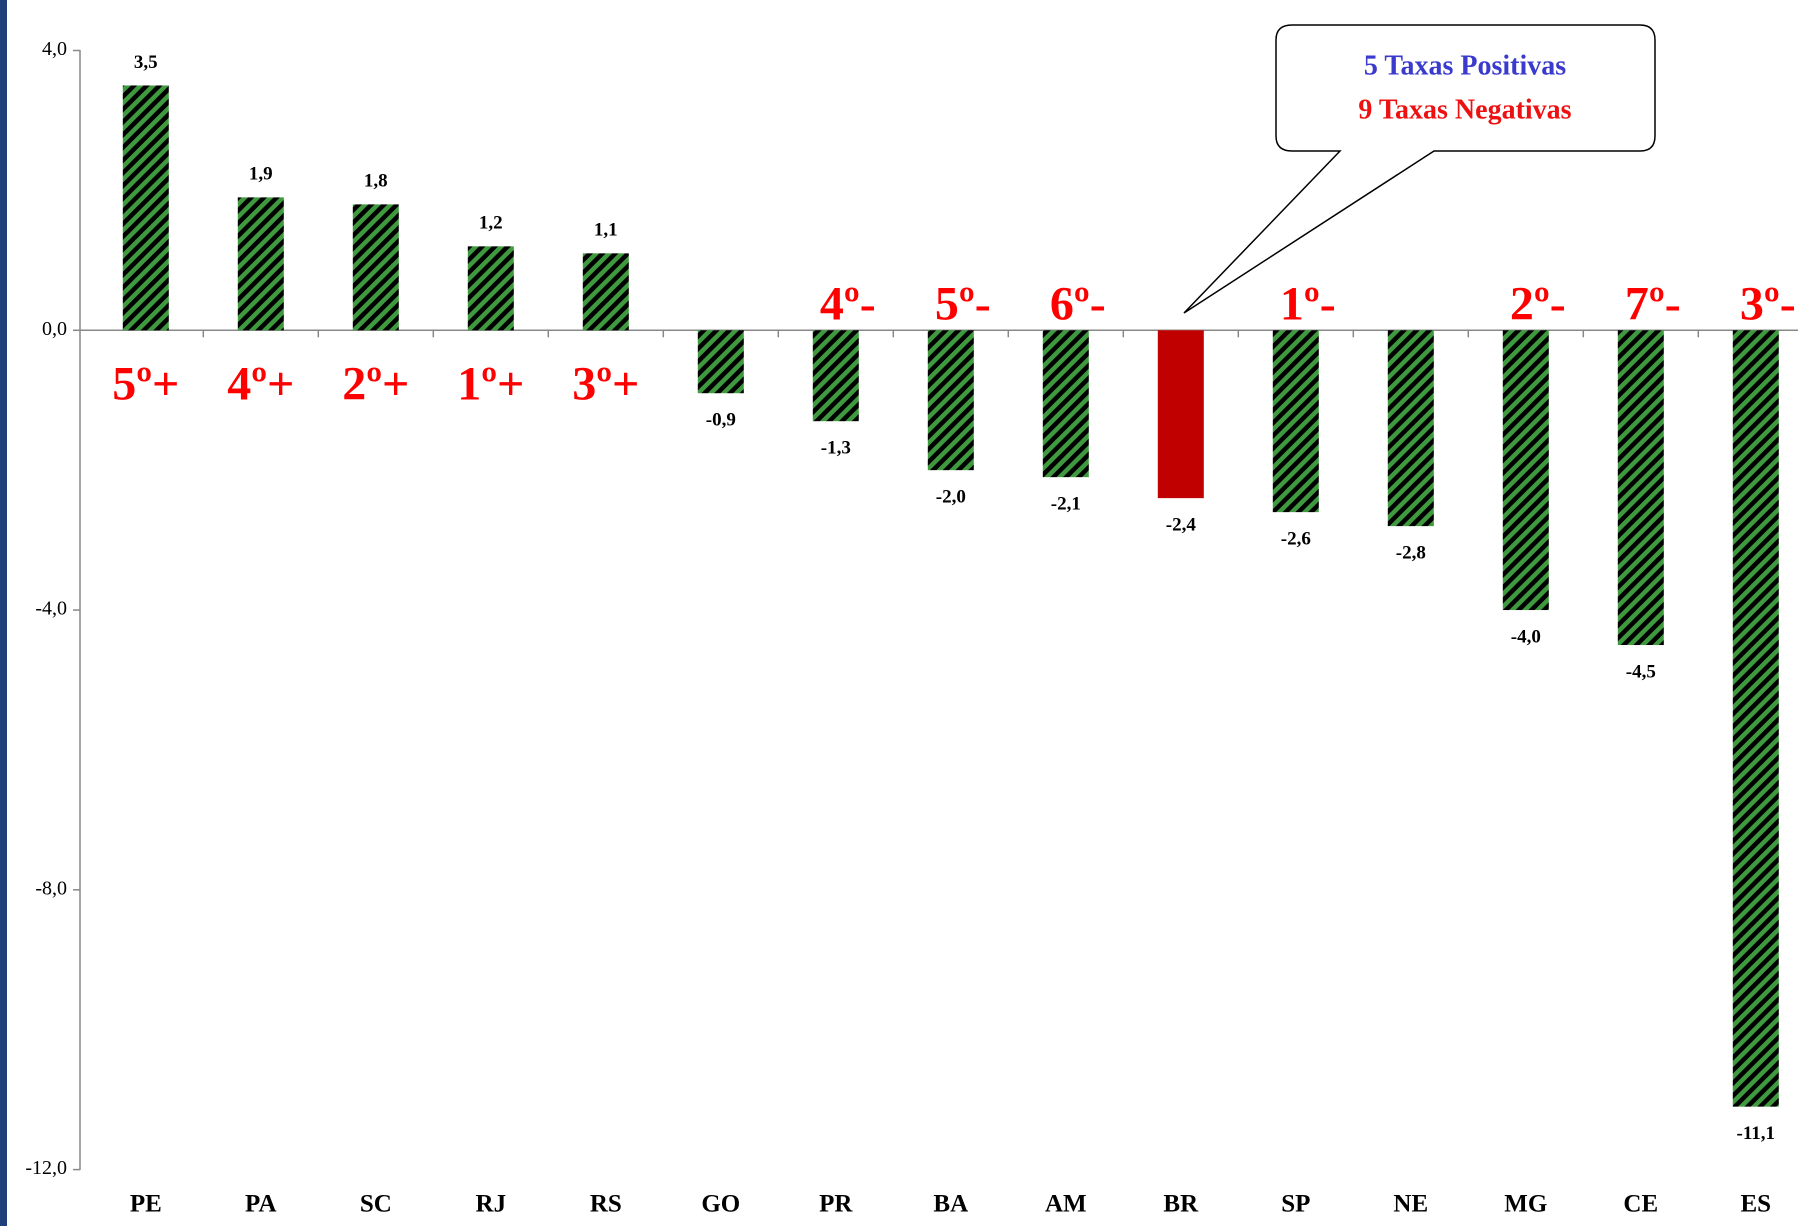  Describe the element at coordinates (1526, 636) in the screenshot. I see `value-label: -4,0` at that location.